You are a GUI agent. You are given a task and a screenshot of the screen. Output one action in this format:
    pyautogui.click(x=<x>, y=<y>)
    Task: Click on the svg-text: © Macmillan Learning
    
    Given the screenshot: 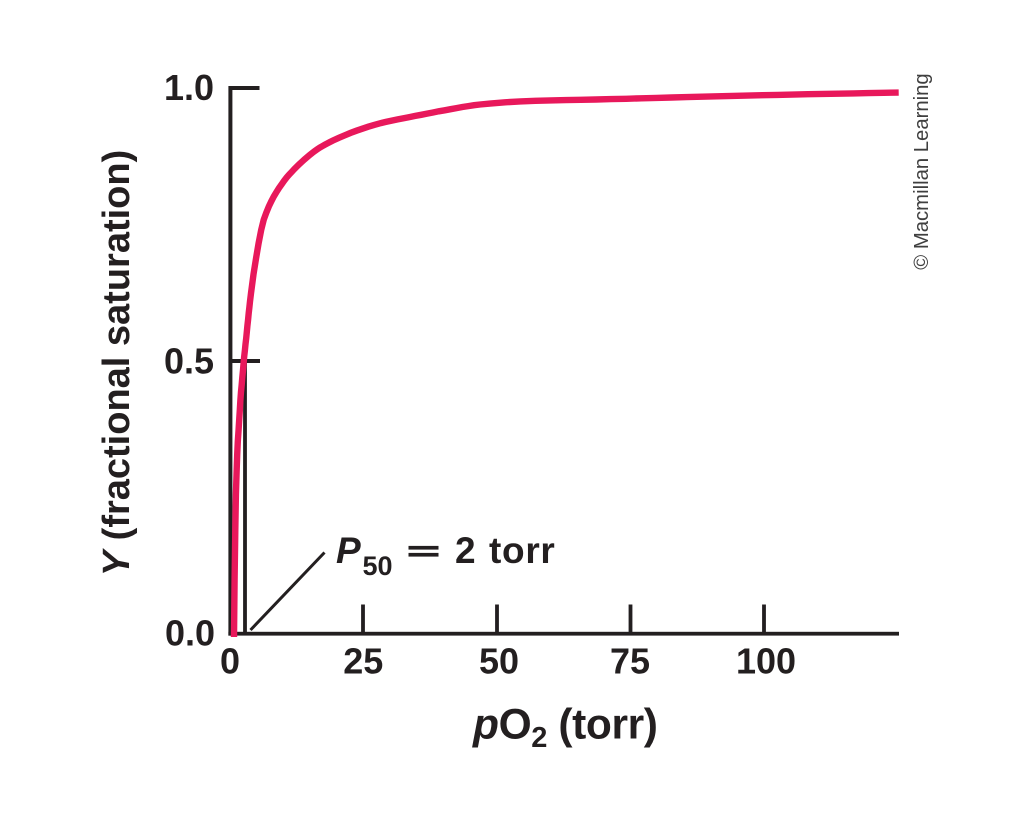 What is the action you would take?
    pyautogui.click(x=922, y=171)
    